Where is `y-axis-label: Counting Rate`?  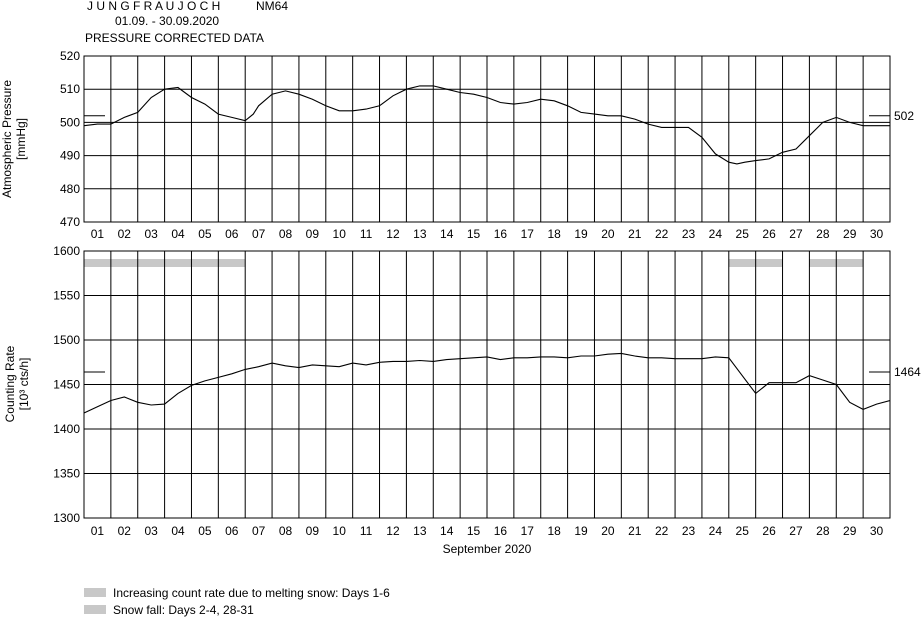
y-axis-label: Counting Rate is located at coordinates (10, 383).